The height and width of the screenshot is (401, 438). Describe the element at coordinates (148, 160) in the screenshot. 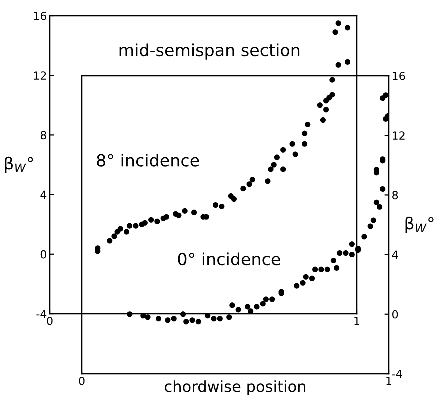

I see `annotation: 8° incidence` at that location.